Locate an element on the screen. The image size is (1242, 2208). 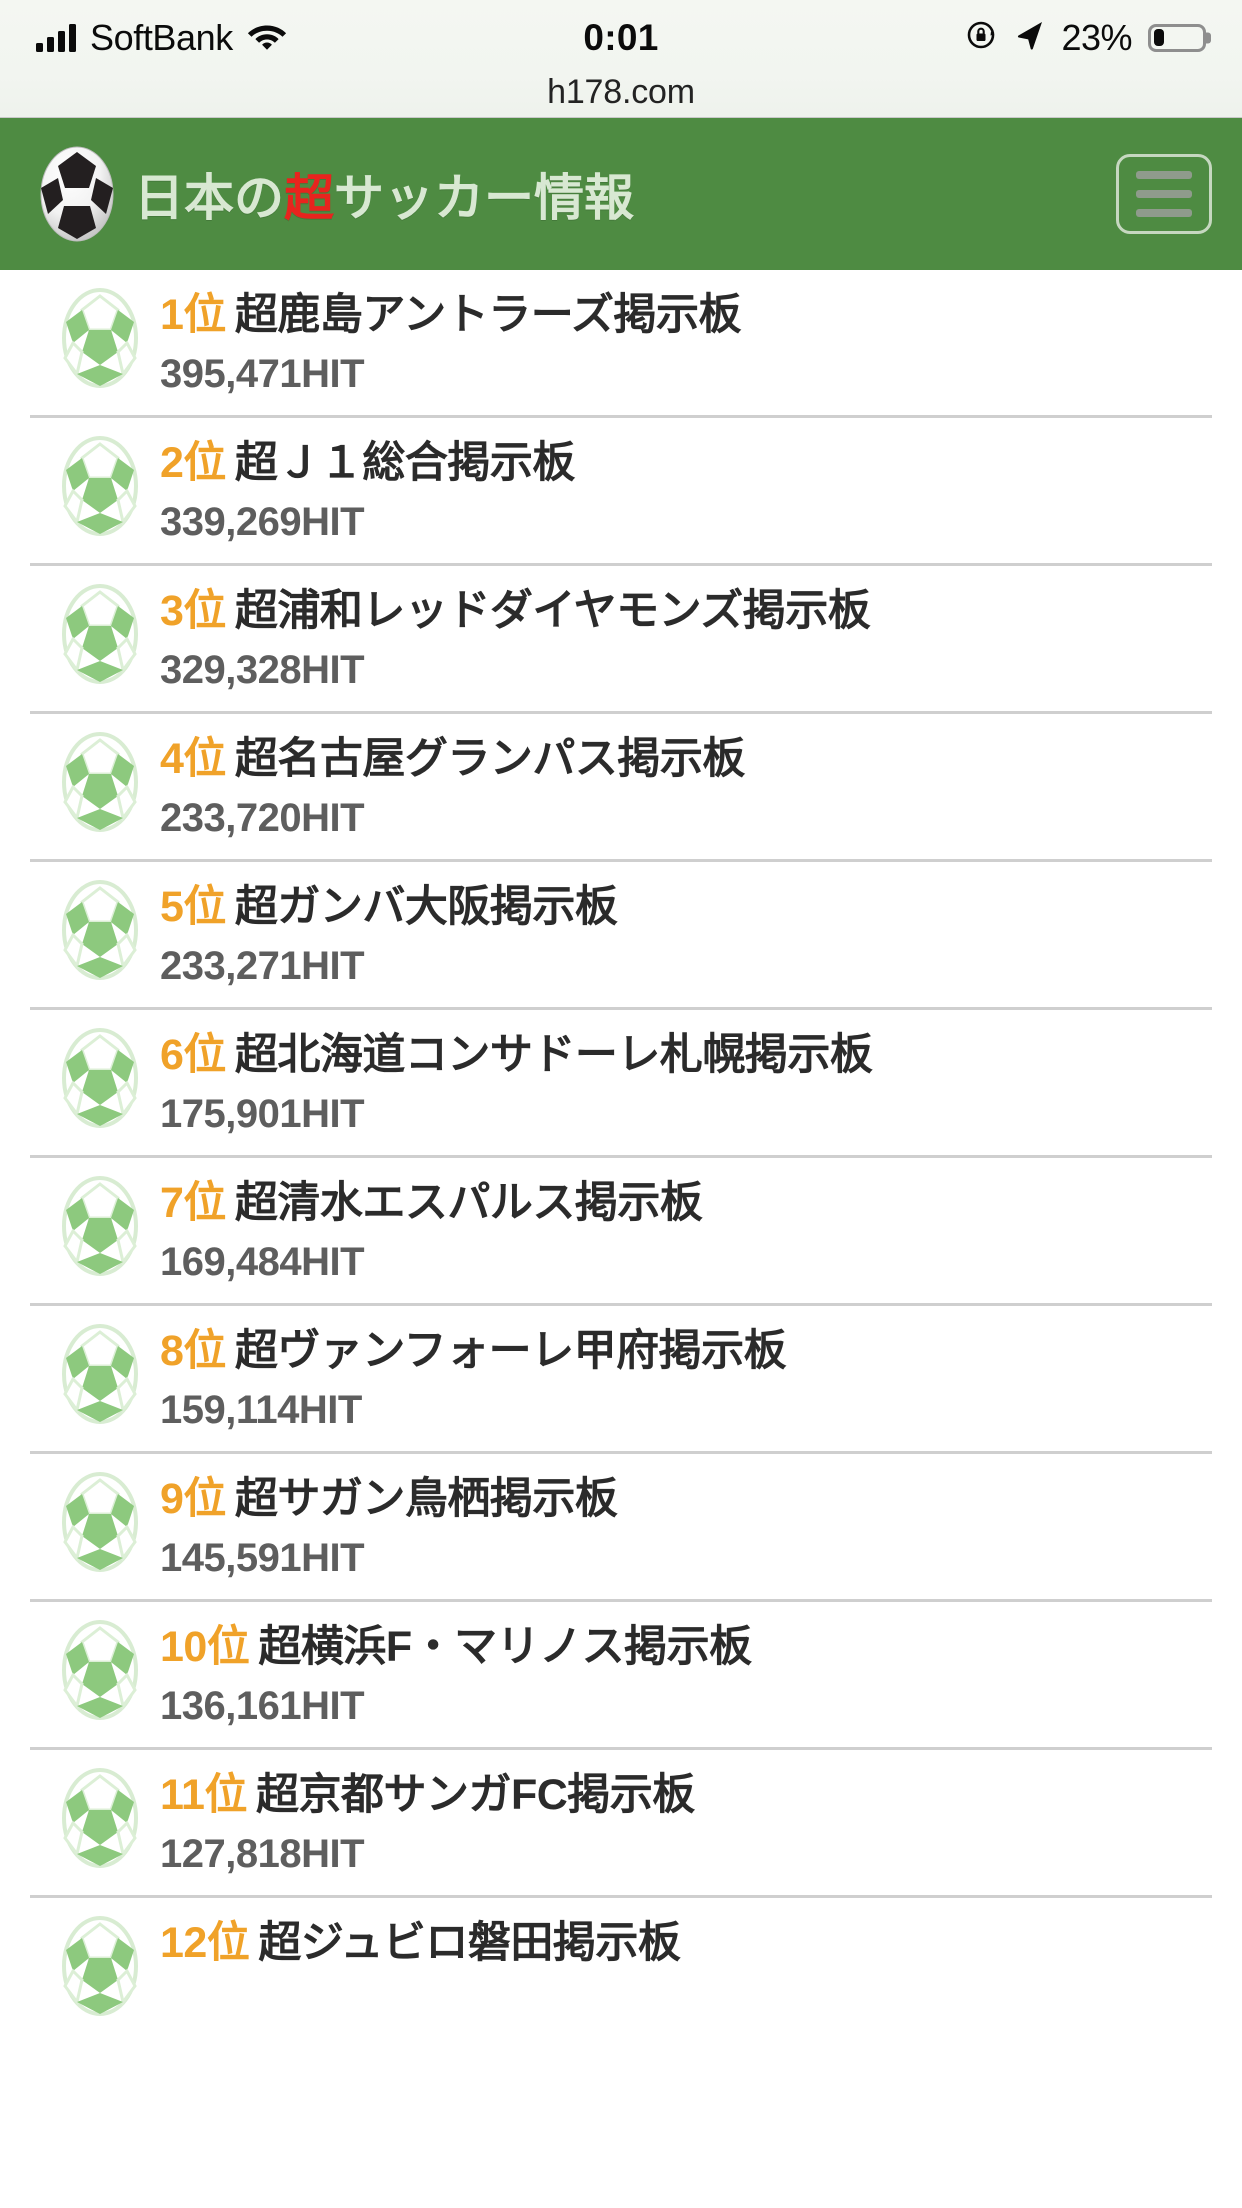
hit-count: 145,591HIT is located at coordinates (262, 1558).